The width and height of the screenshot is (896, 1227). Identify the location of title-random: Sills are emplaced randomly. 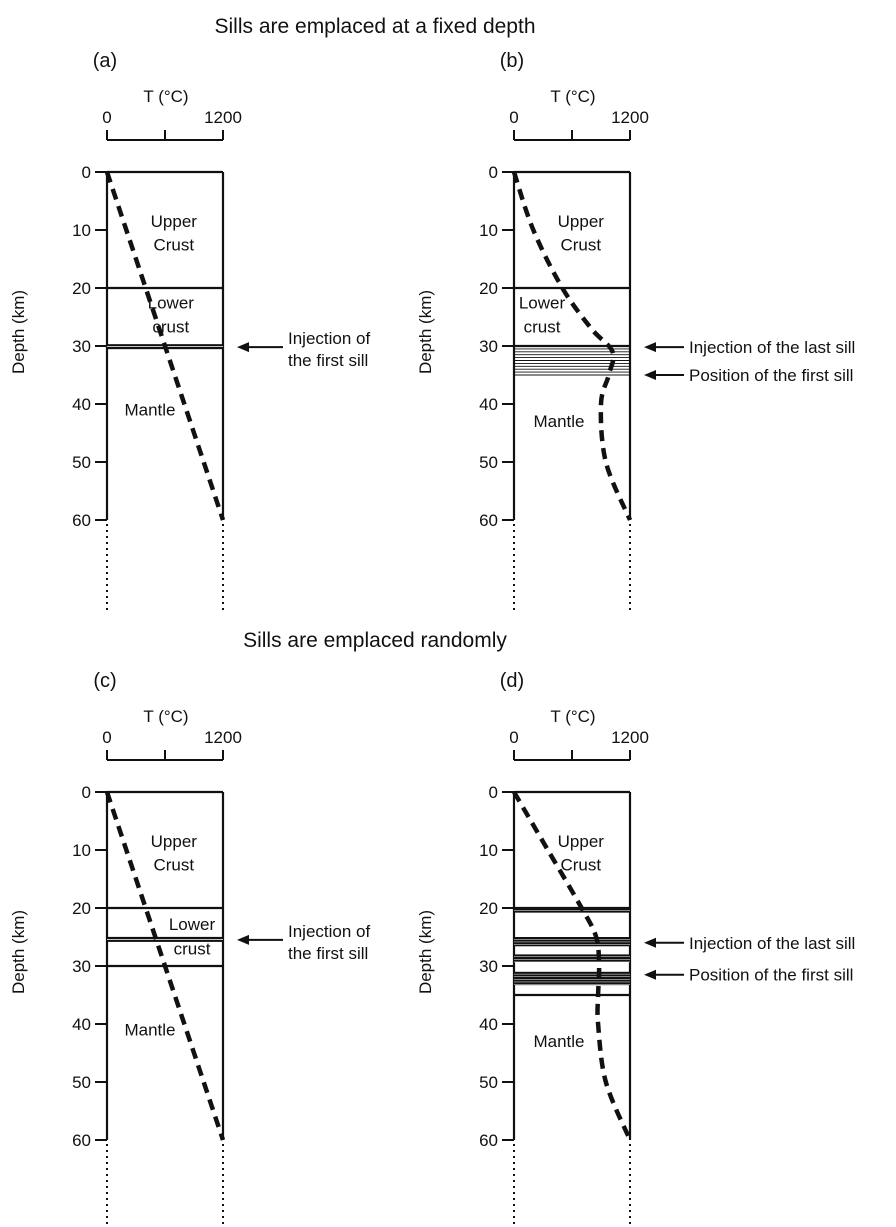
(375, 640).